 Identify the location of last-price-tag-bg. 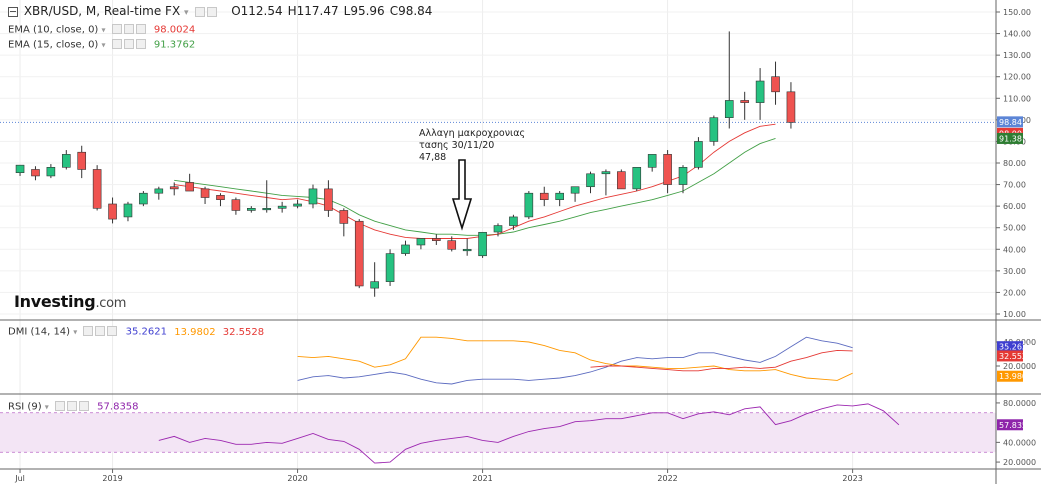
(1010, 122).